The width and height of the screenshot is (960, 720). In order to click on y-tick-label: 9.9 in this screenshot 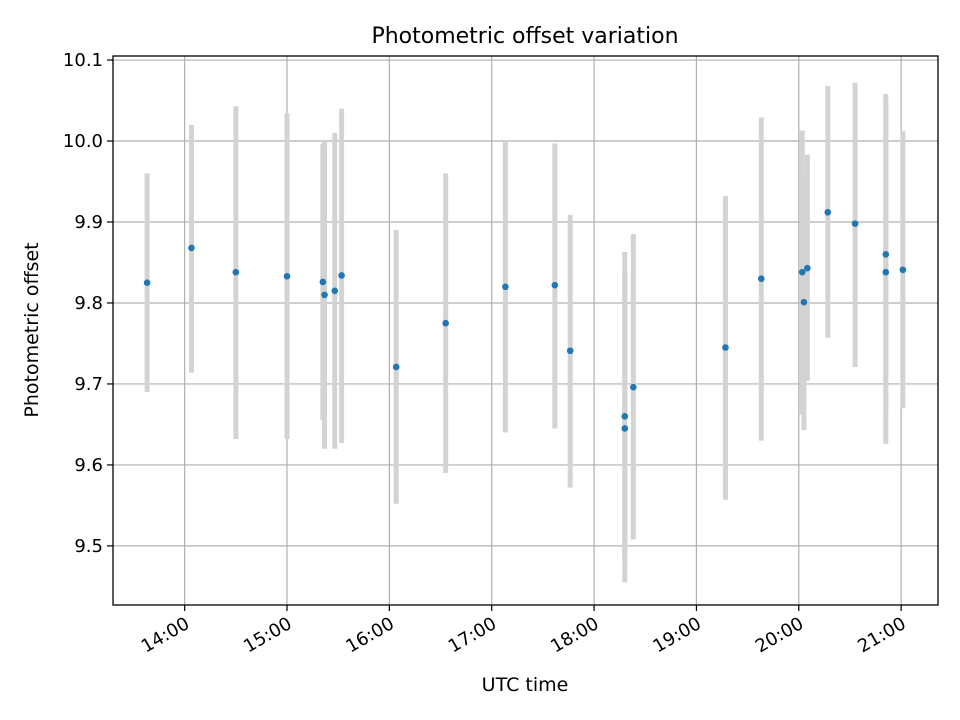, I will do `click(88, 222)`.